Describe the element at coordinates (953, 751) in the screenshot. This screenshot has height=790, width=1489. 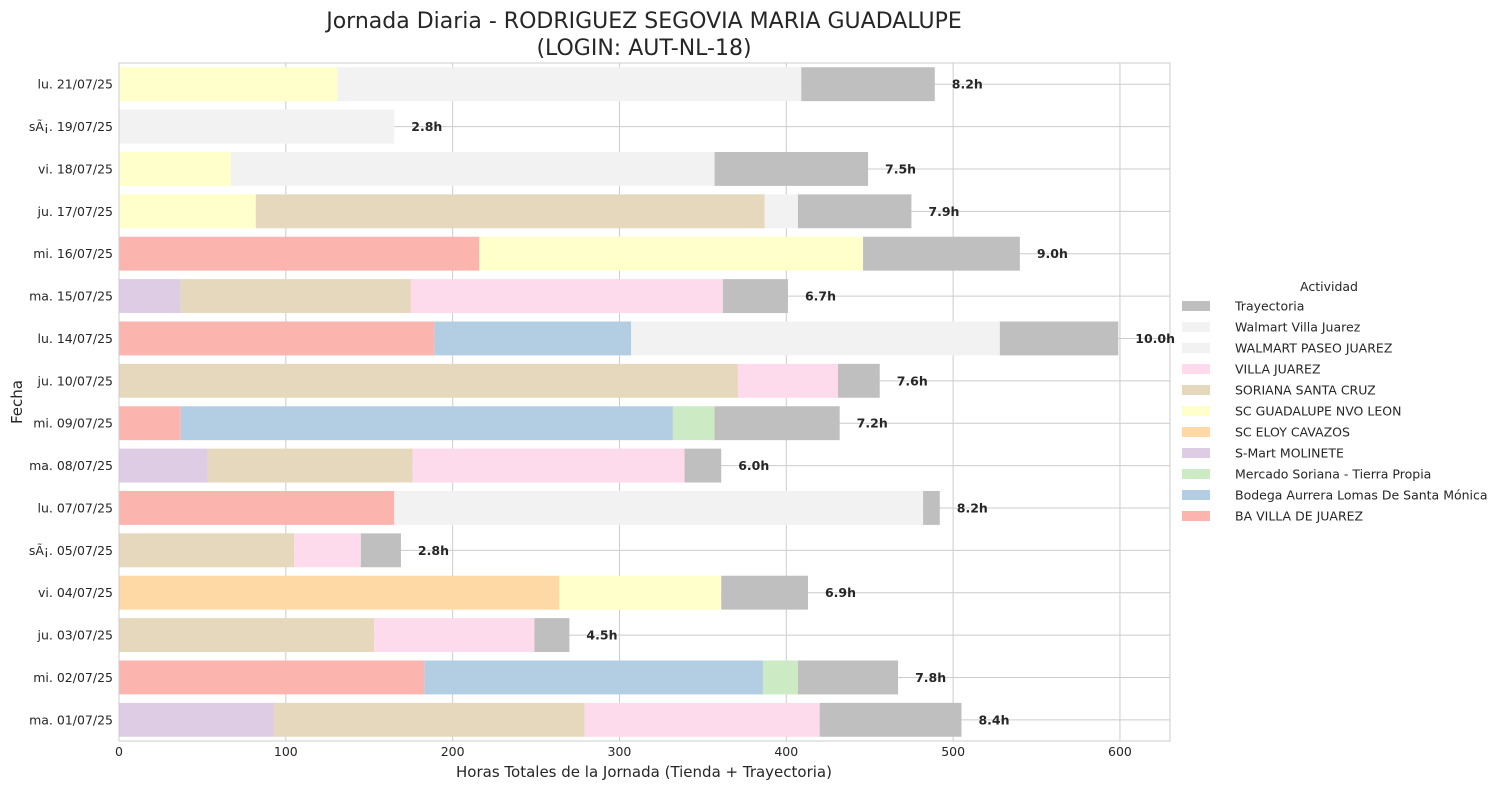
I see `x-tick-label: 500` at that location.